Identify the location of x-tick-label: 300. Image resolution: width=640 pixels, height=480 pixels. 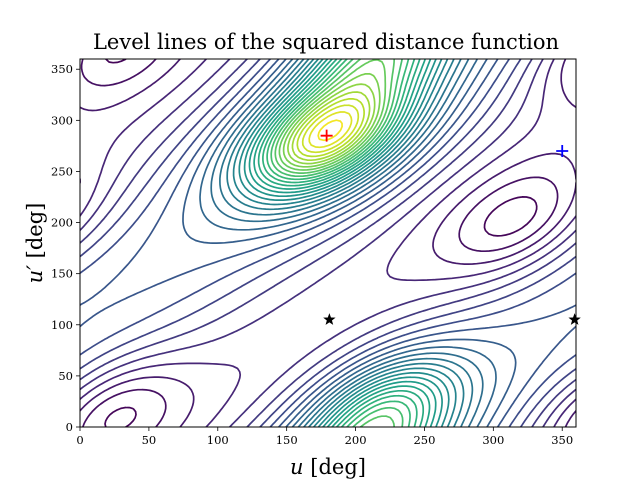
(493, 440).